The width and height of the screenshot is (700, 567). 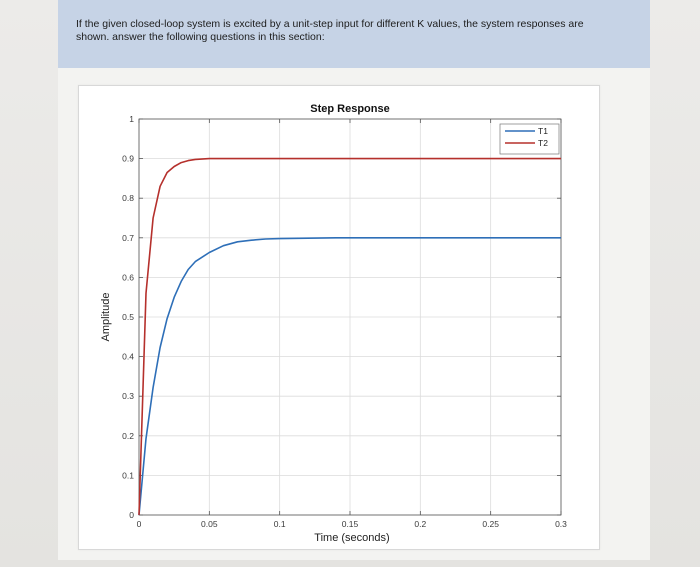 I want to click on x-tick-label: 0.1, so click(x=280, y=524).